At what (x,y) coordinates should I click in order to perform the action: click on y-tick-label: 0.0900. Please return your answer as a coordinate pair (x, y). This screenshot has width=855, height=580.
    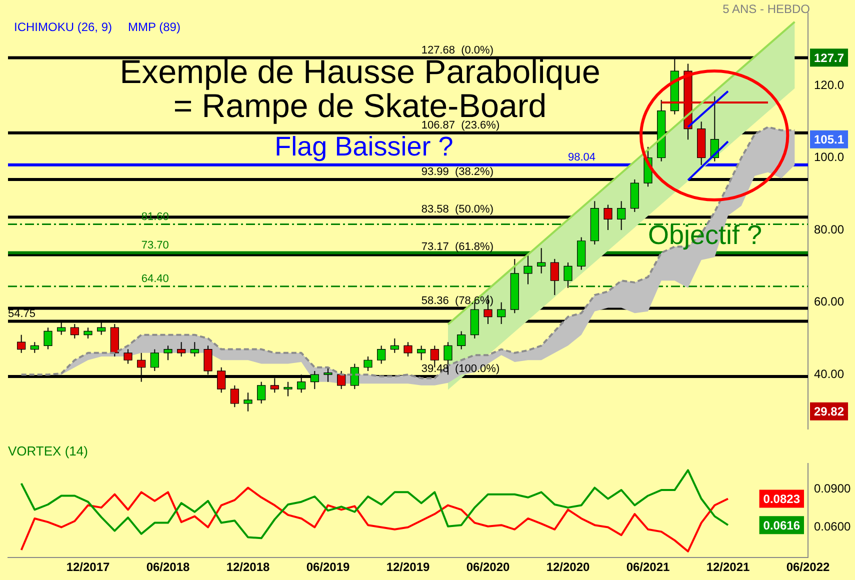
    Looking at the image, I should click on (833, 488).